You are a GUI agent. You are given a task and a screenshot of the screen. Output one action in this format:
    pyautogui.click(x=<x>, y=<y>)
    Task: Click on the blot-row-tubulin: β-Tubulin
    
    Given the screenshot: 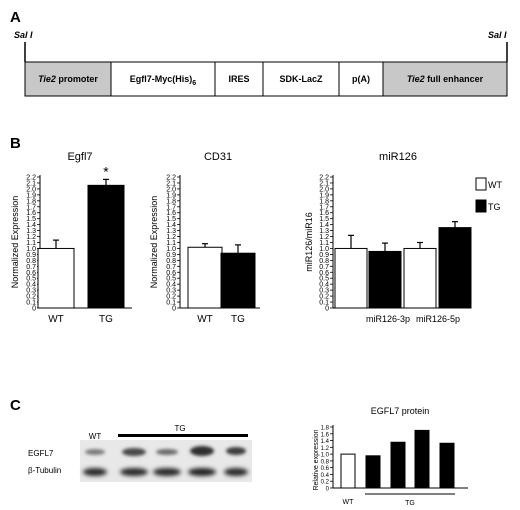 What is the action you would take?
    pyautogui.click(x=44, y=470)
    